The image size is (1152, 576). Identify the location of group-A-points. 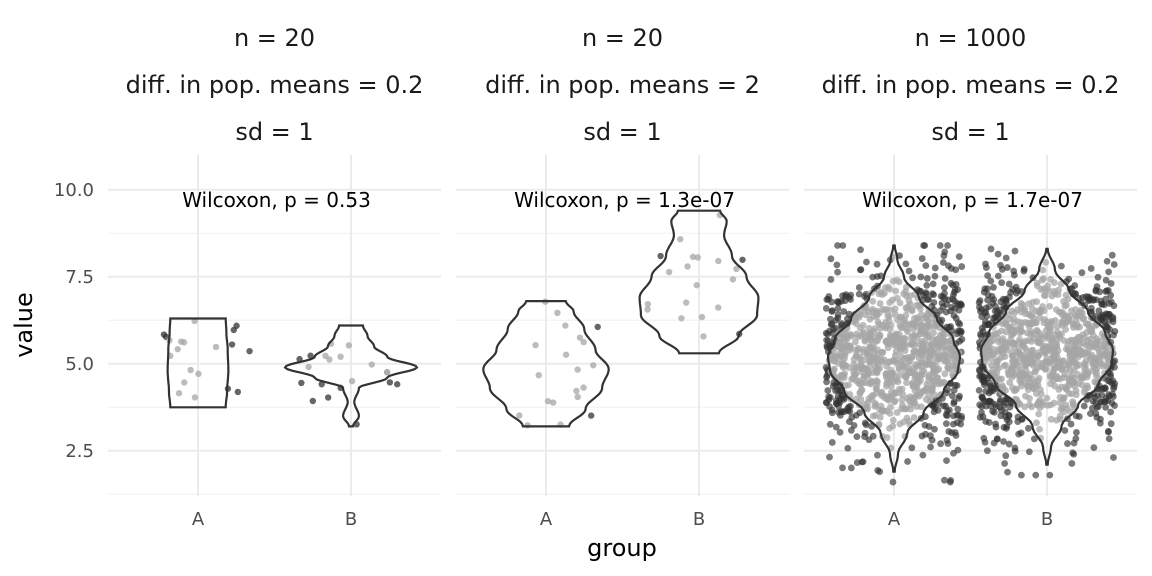
(206, 359).